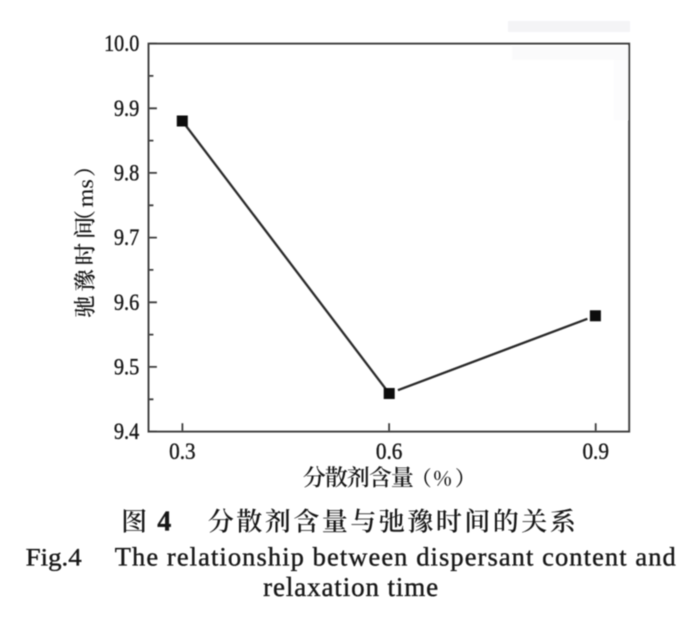 The width and height of the screenshot is (692, 620). What do you see at coordinates (126, 173) in the screenshot?
I see `svg-text: 9.8` at bounding box center [126, 173].